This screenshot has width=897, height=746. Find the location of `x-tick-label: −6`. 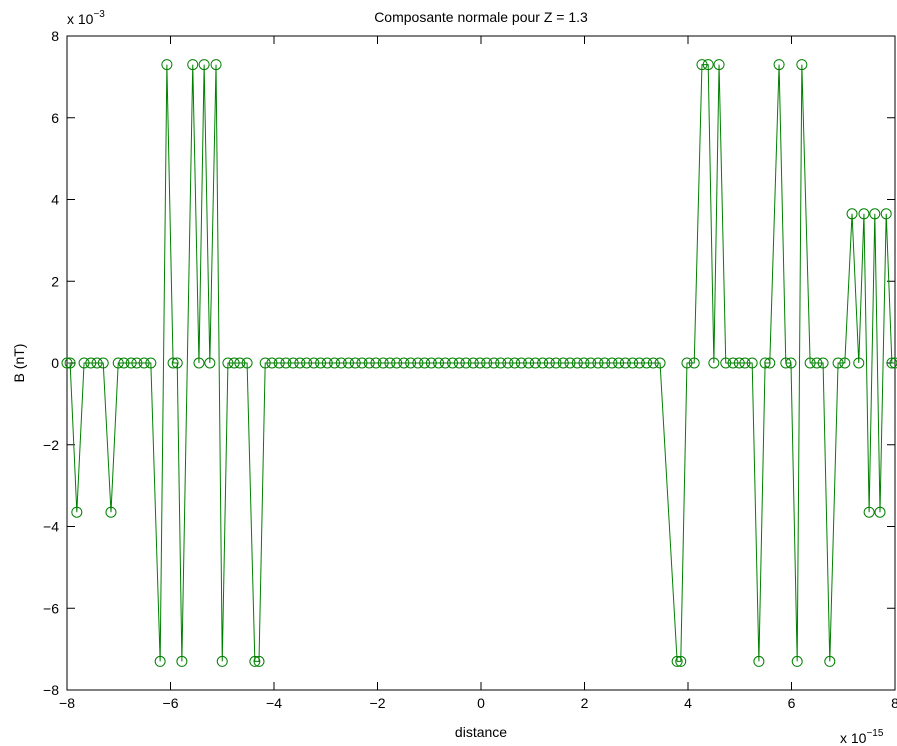

x-tick-label: −6 is located at coordinates (171, 703).